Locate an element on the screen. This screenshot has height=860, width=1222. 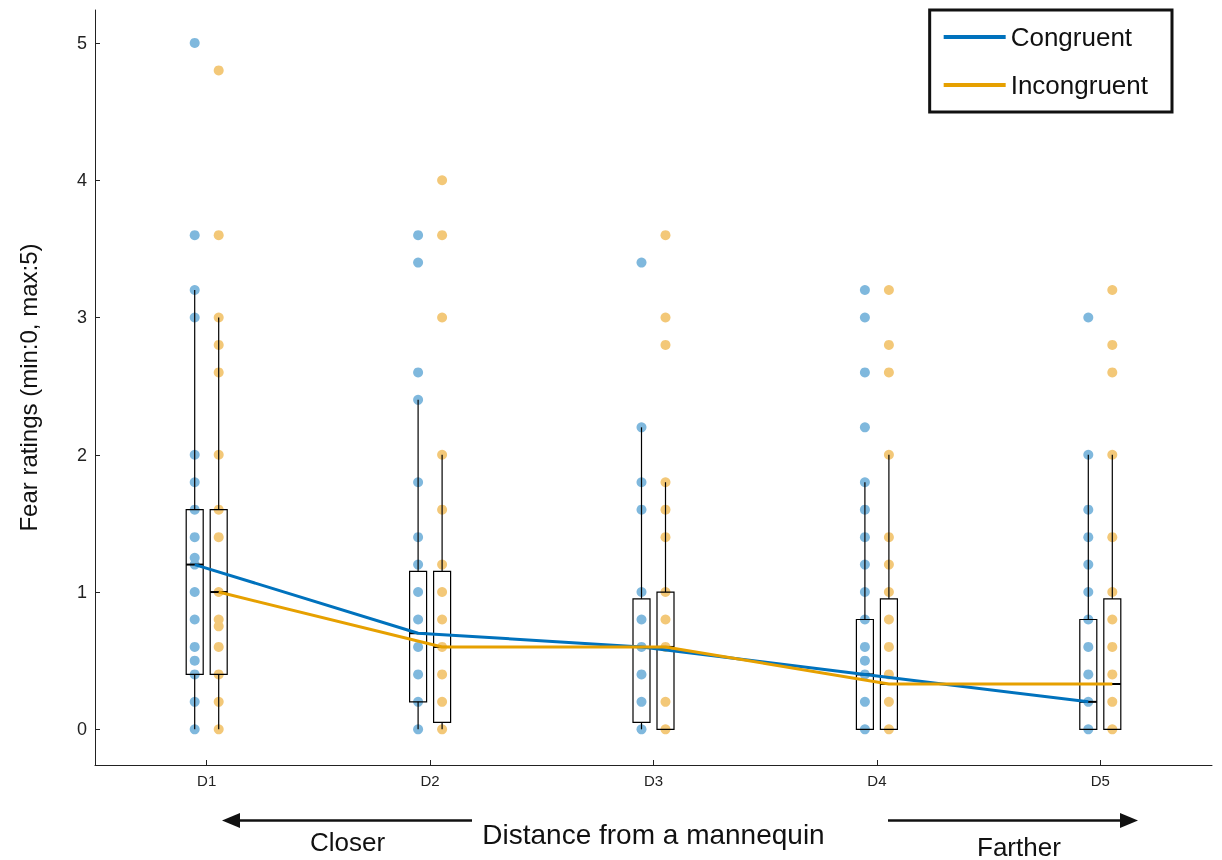
text: Closer is located at coordinates (348, 842).